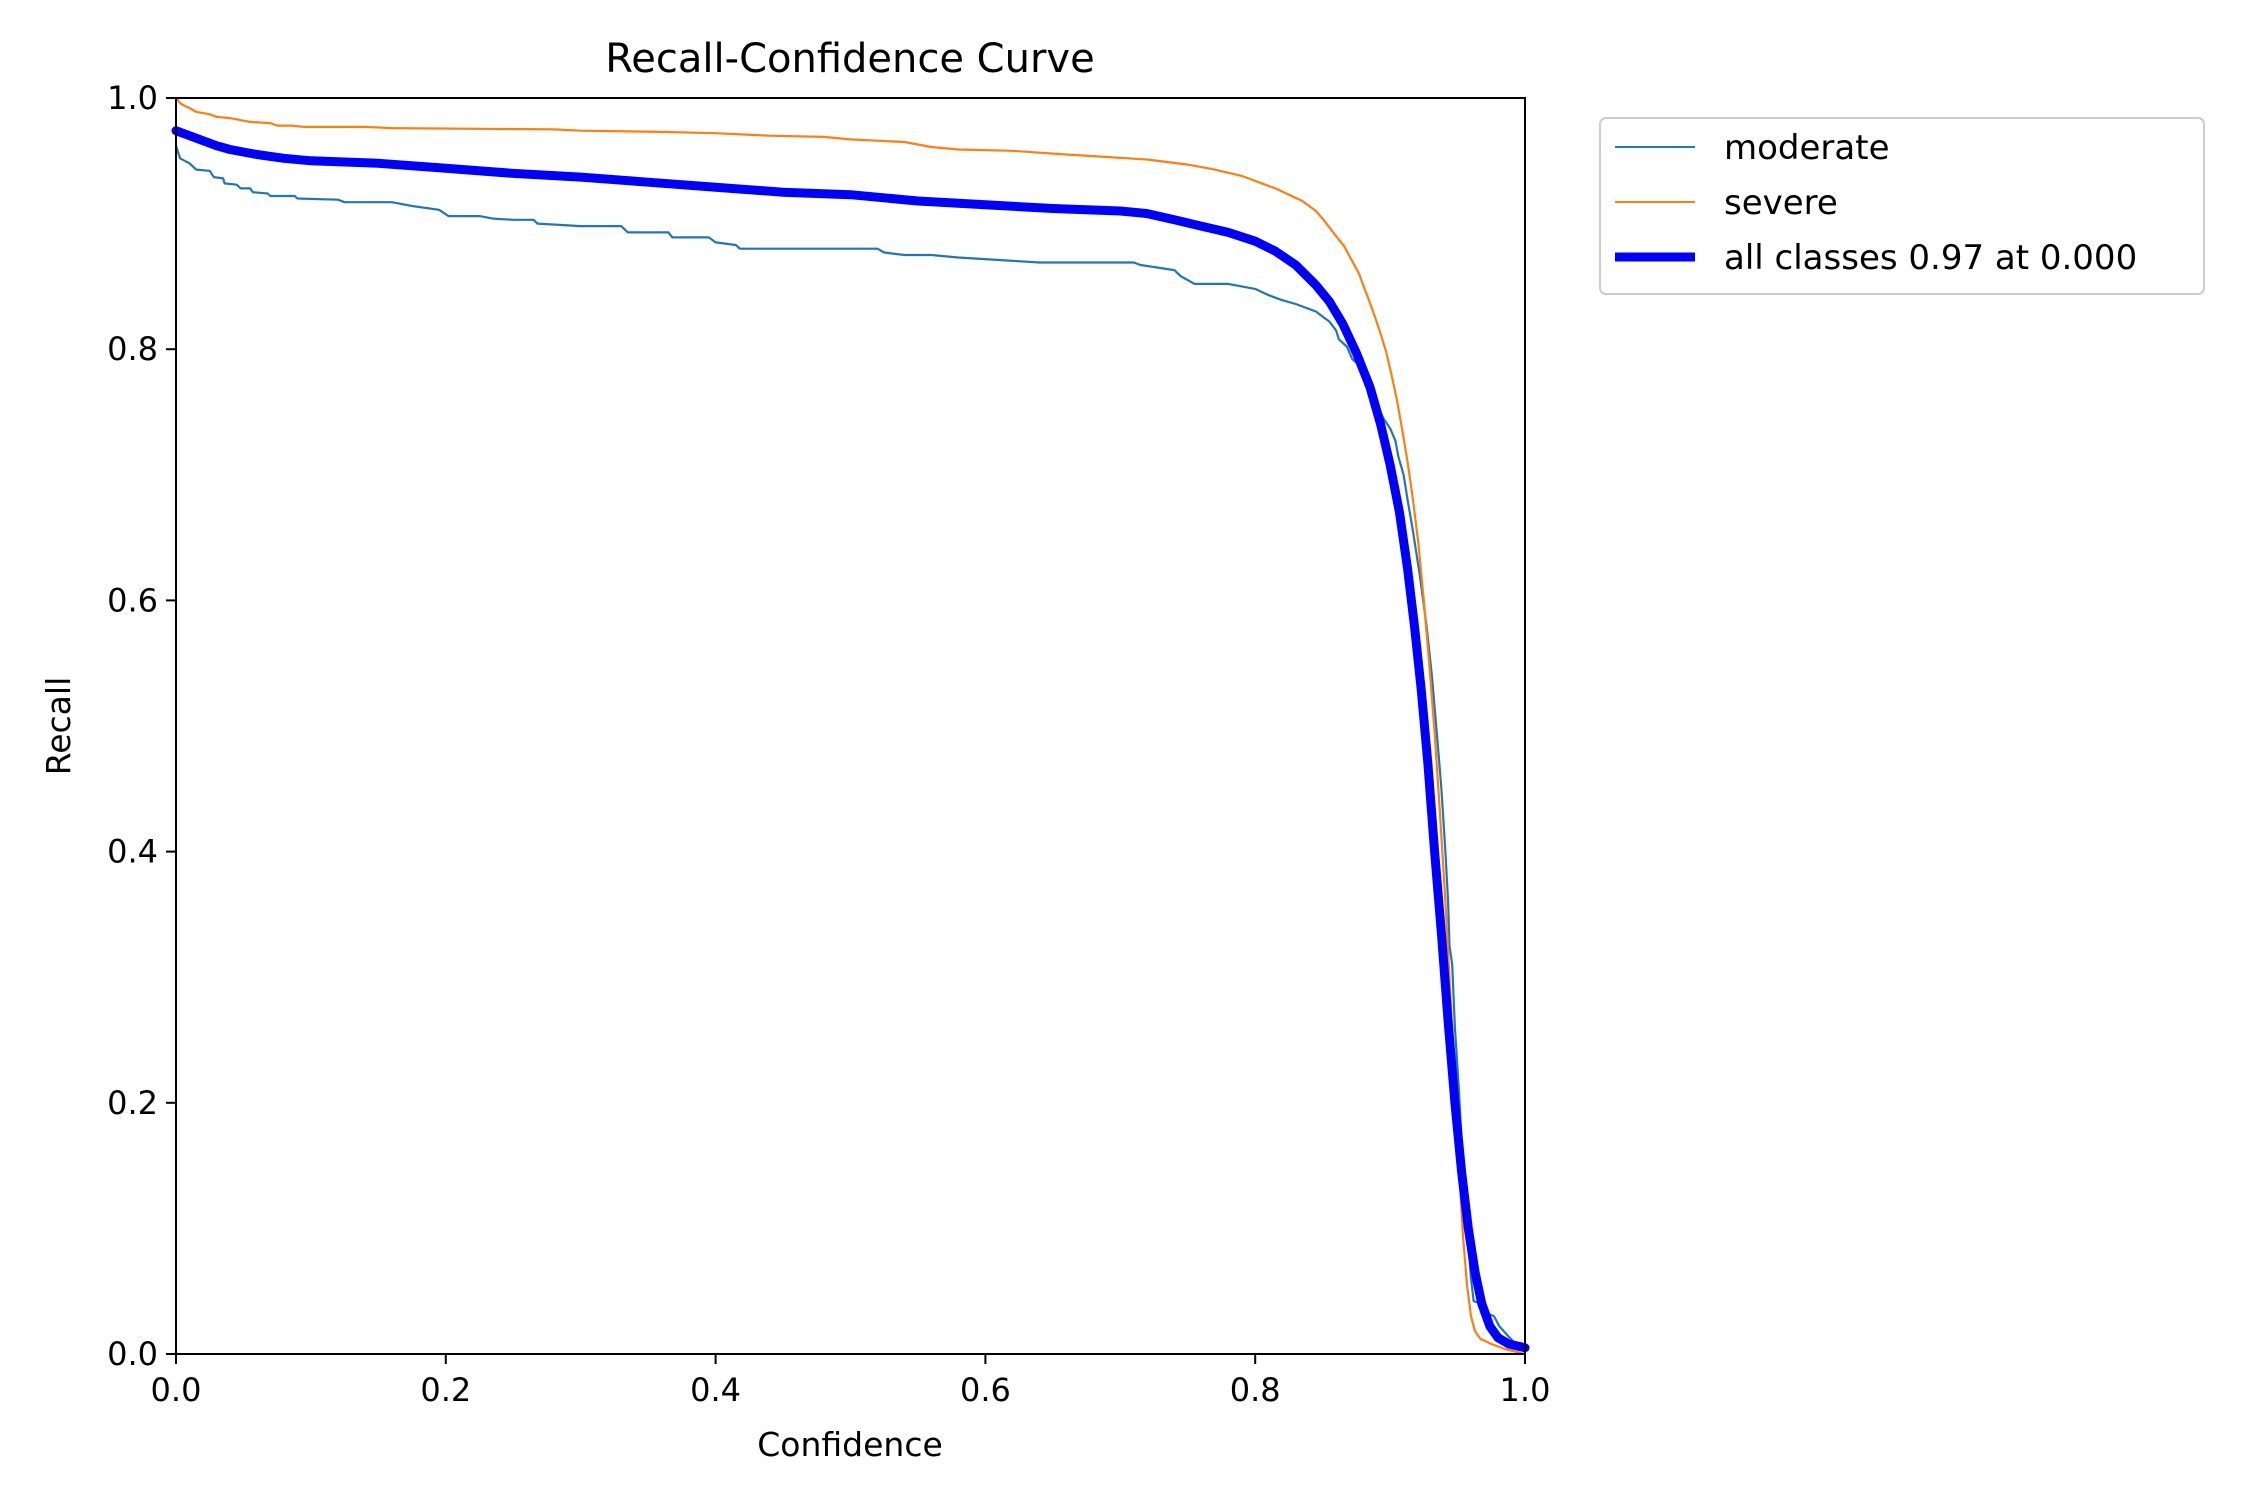 The height and width of the screenshot is (1500, 2250). Describe the element at coordinates (1930, 258) in the screenshot. I see `legend-label-all-classes: all classes 0.97 at 0.000` at that location.